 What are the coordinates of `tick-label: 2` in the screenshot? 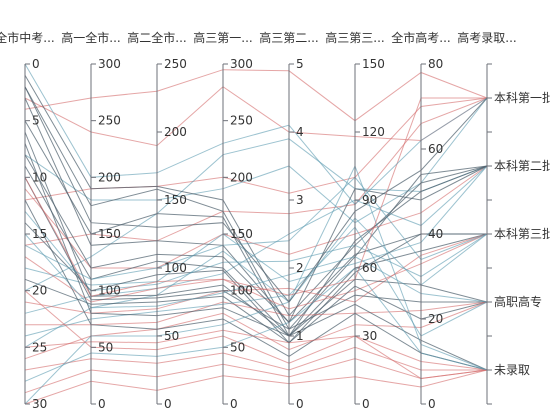 It's located at (300, 268).